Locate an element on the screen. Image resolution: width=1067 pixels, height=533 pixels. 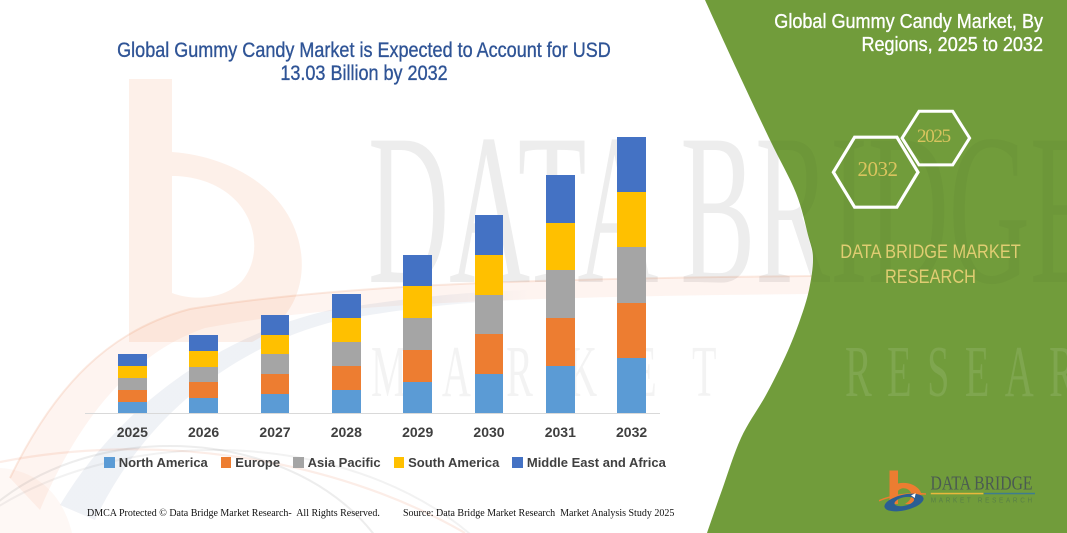
svg-text: DATA BRIDGE is located at coordinates (982, 484).